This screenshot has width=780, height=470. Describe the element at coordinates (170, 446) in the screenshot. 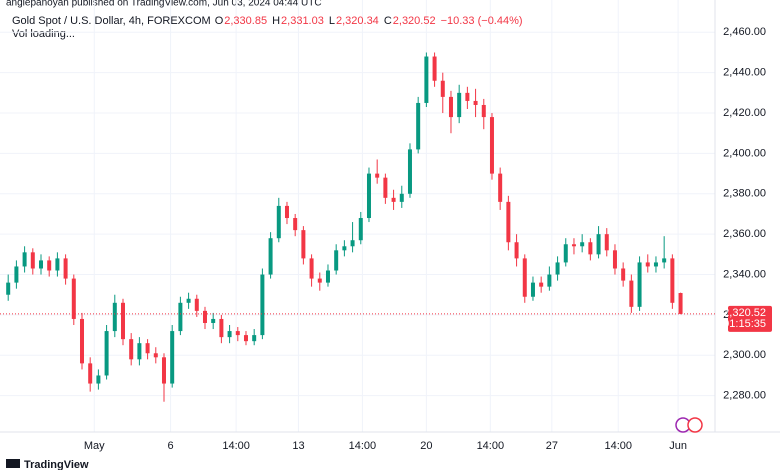

I see `x-tick-label: 6` at that location.